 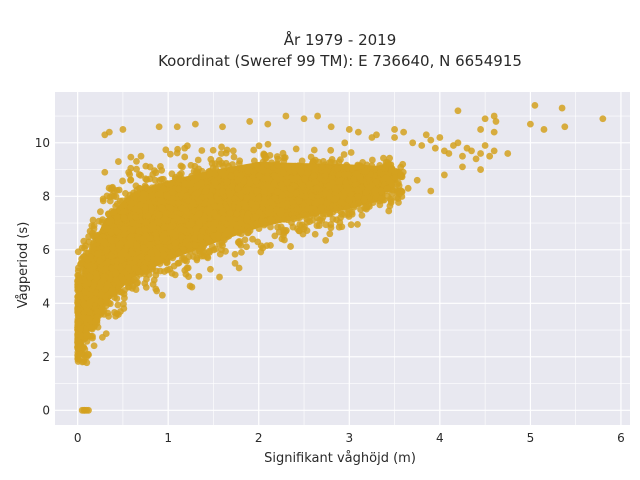 I want to click on x-tick-label: 4, so click(x=440, y=438).